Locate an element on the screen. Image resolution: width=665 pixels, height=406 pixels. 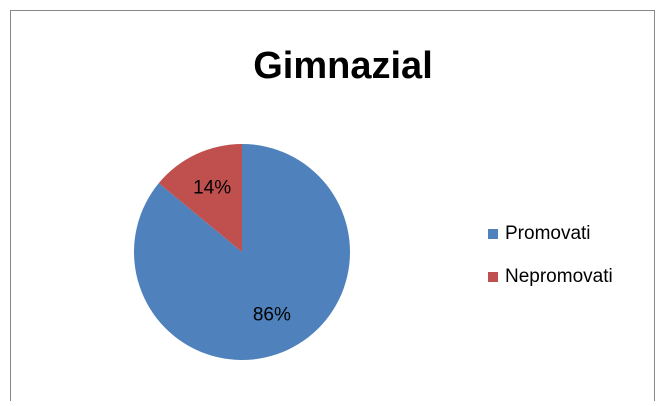
data-label: 14% is located at coordinates (212, 187).